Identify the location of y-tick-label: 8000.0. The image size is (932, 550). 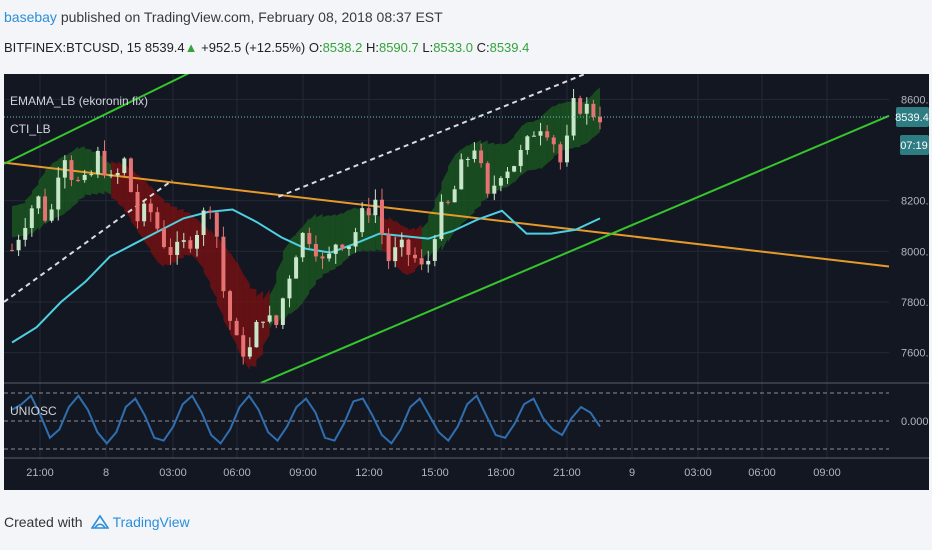
(915, 252).